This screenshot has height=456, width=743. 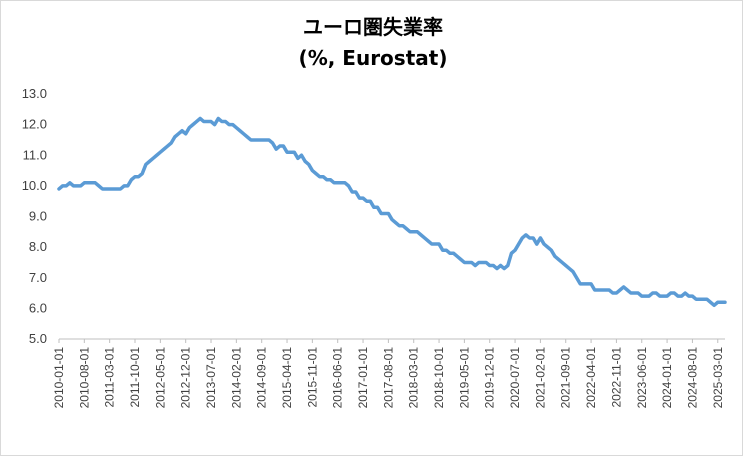 What do you see at coordinates (135, 377) in the screenshot?
I see `x-tick-label: 2011-10-01` at bounding box center [135, 377].